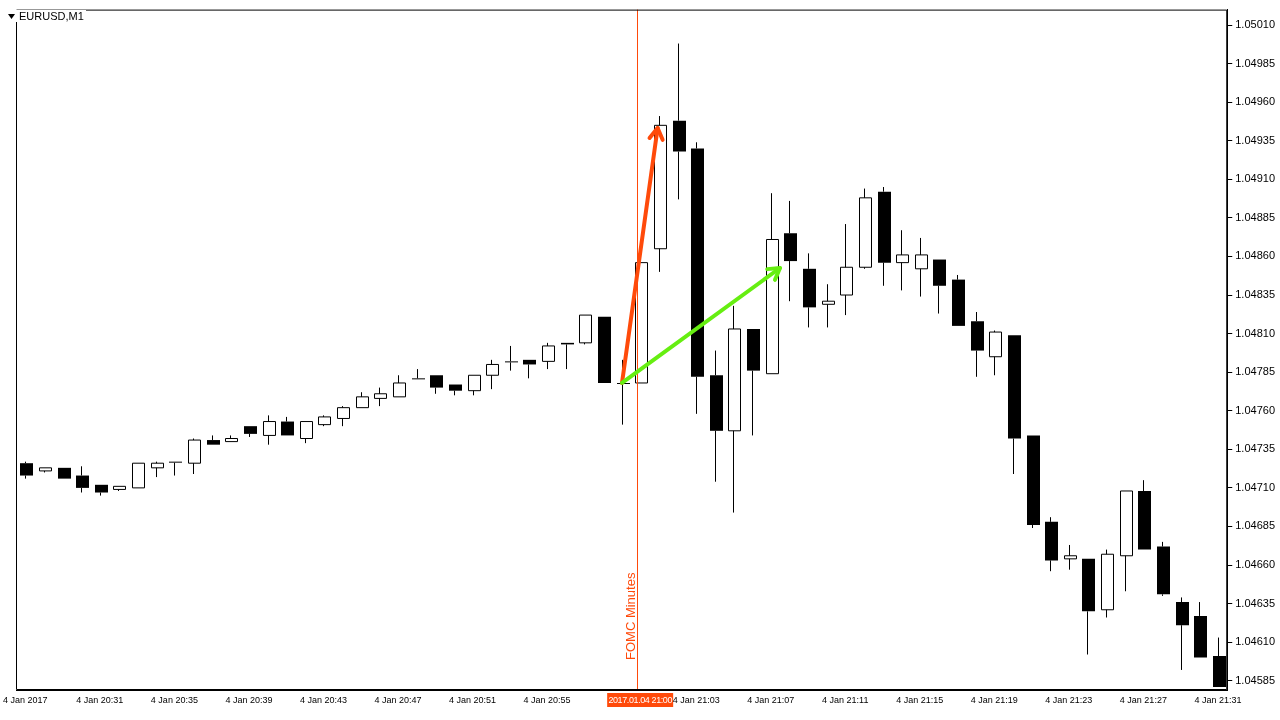  Describe the element at coordinates (994, 700) in the screenshot. I see `x-tick-label: 4 Jan 21:19` at that location.